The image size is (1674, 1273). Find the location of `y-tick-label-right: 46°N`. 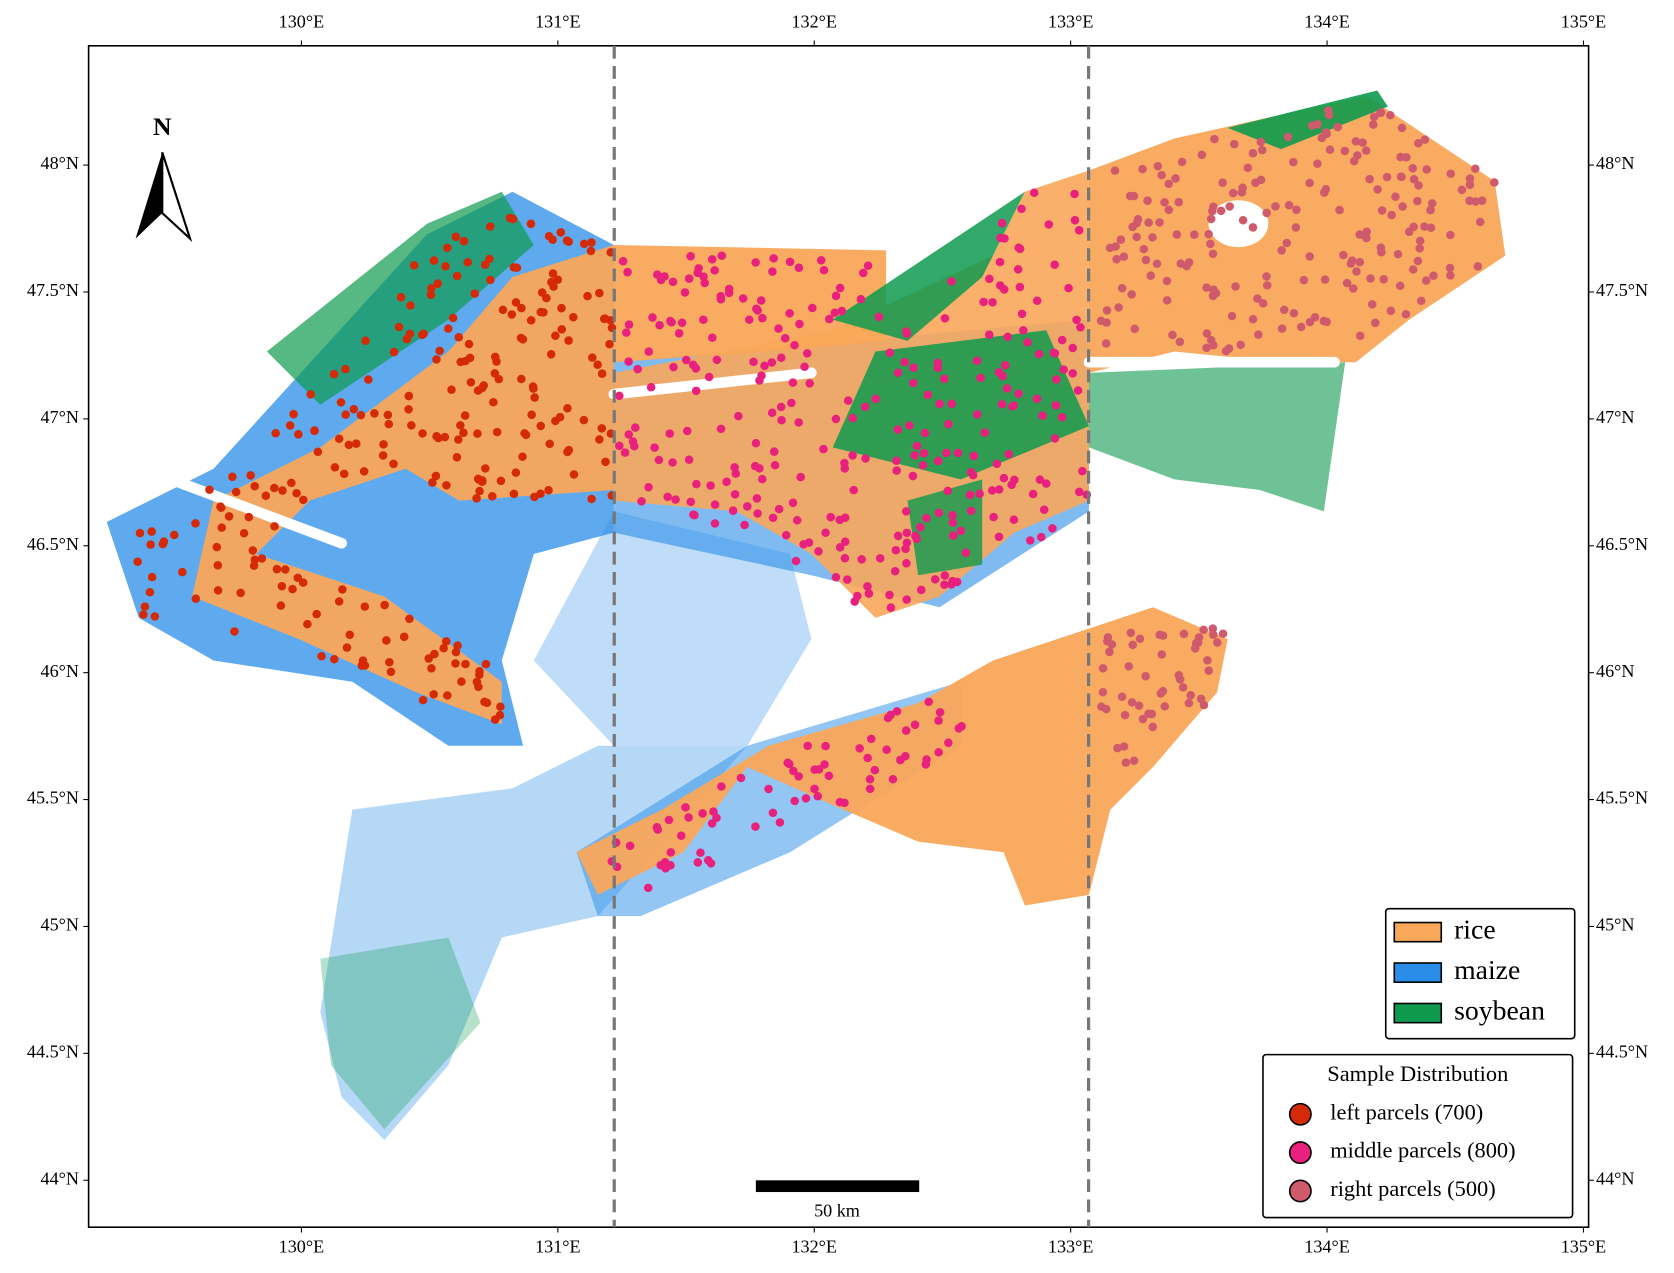

y-tick-label-right: 46°N is located at coordinates (1615, 671).